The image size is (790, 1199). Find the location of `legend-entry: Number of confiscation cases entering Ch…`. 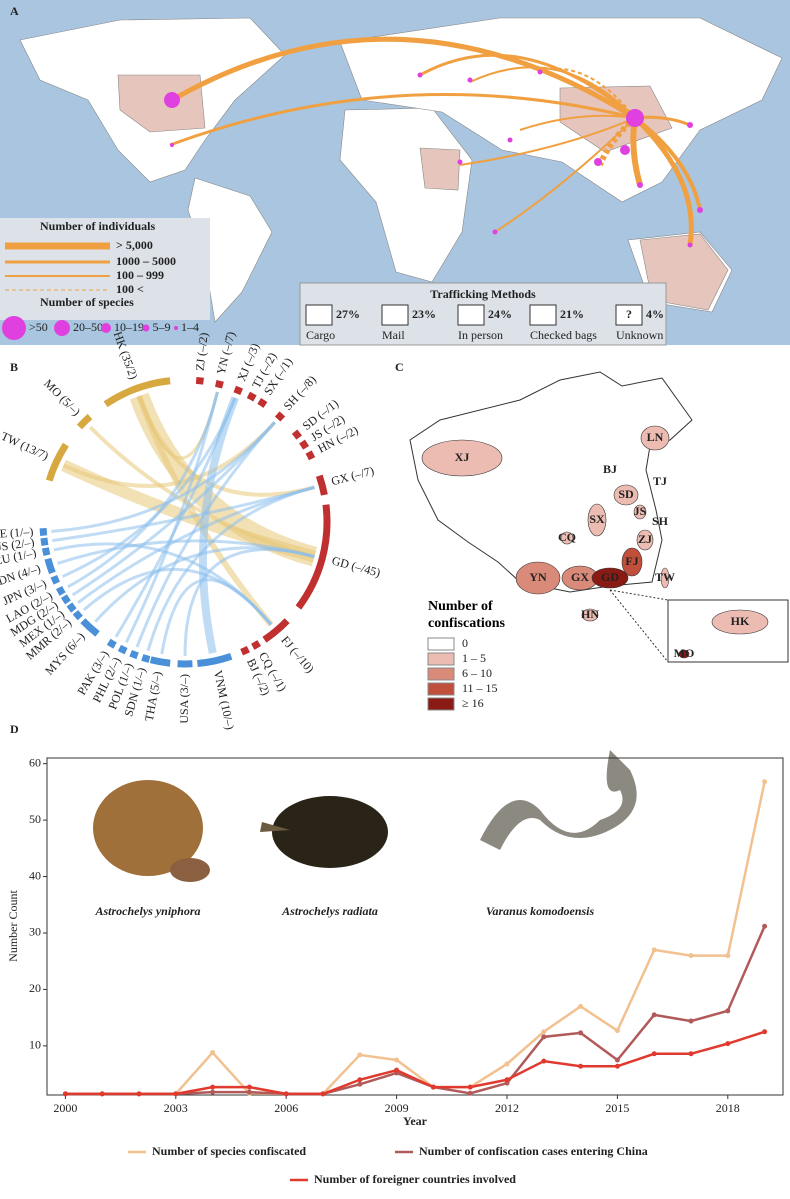

legend-entry: Number of confiscation cases entering Ch… is located at coordinates (533, 1151).